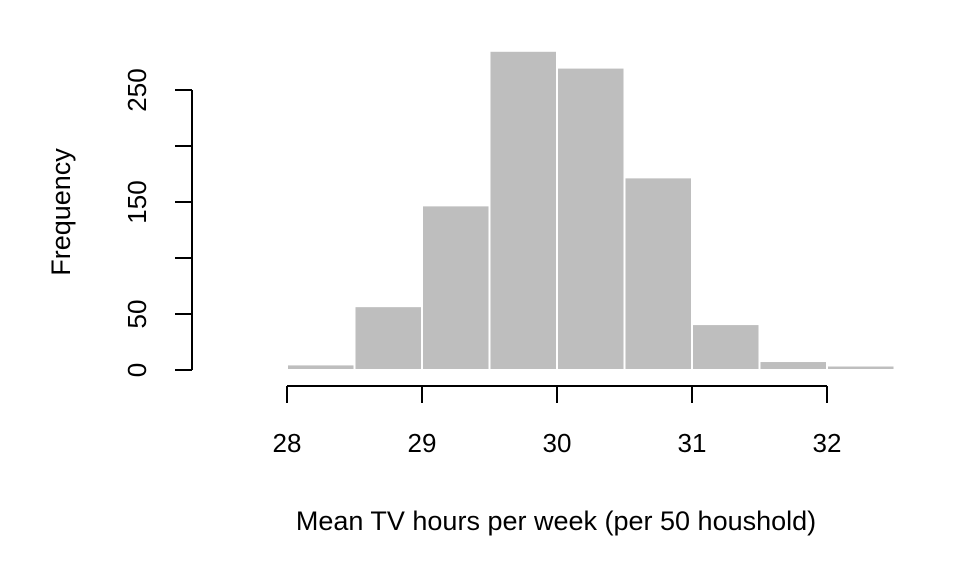 Image resolution: width=960 pixels, height=576 pixels. I want to click on y-tick-label: 0, so click(137, 370).